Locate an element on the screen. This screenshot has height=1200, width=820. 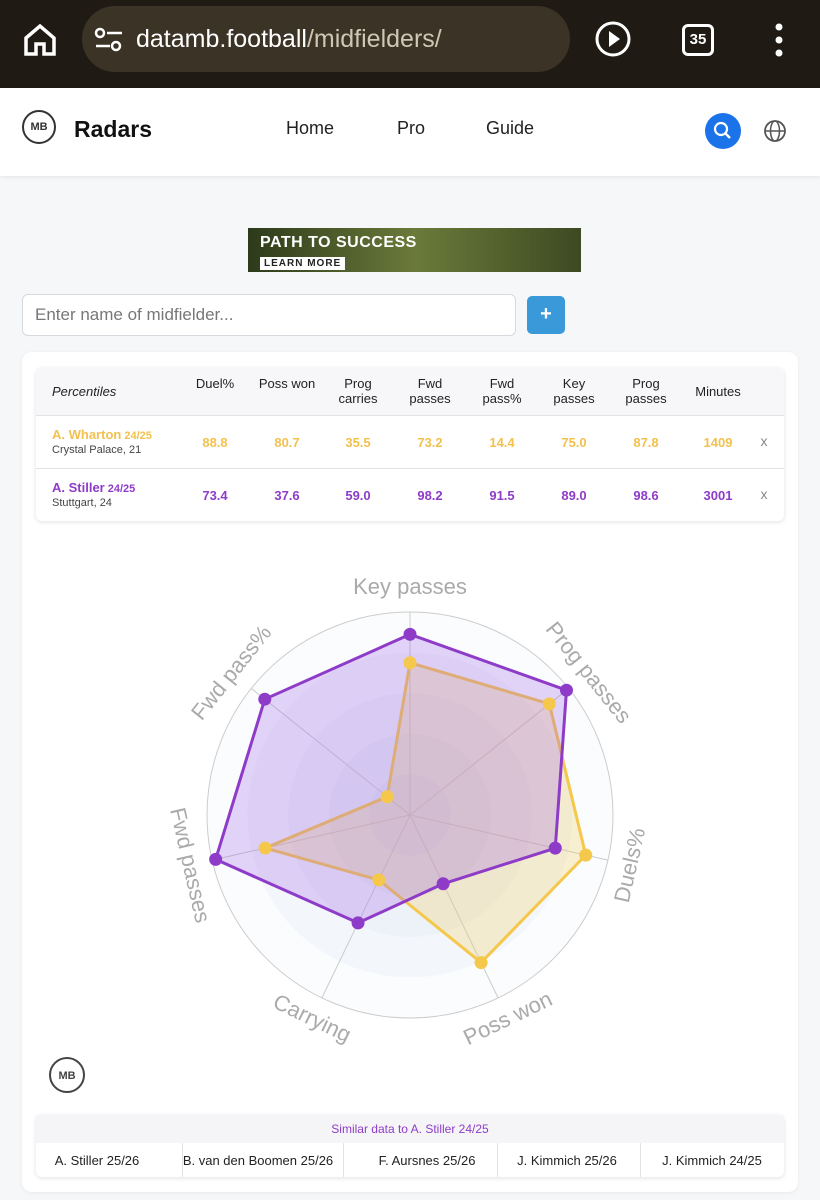
header-cell: Key passes is located at coordinates (574, 391).